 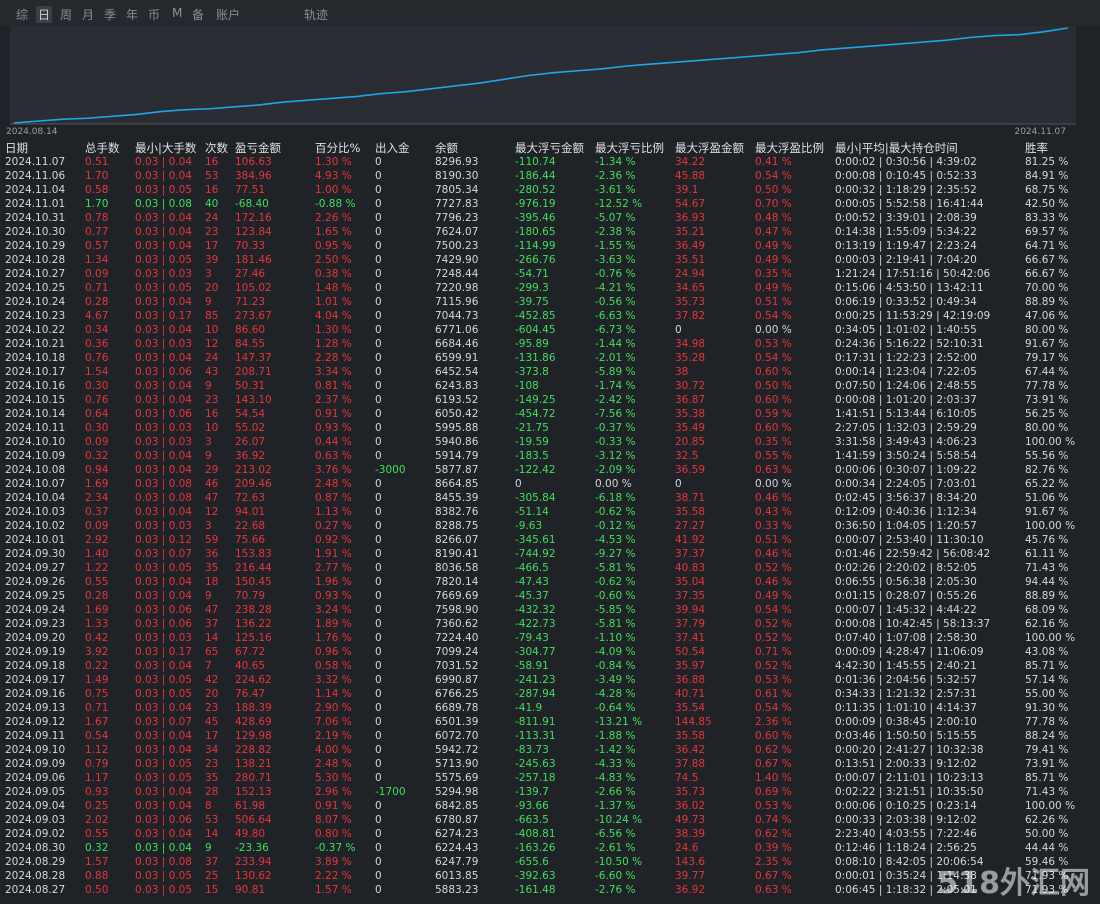 What do you see at coordinates (906, 232) in the screenshot?
I see `table-cell: 0:14:38 | 1:55:09 | 5:34:22` at bounding box center [906, 232].